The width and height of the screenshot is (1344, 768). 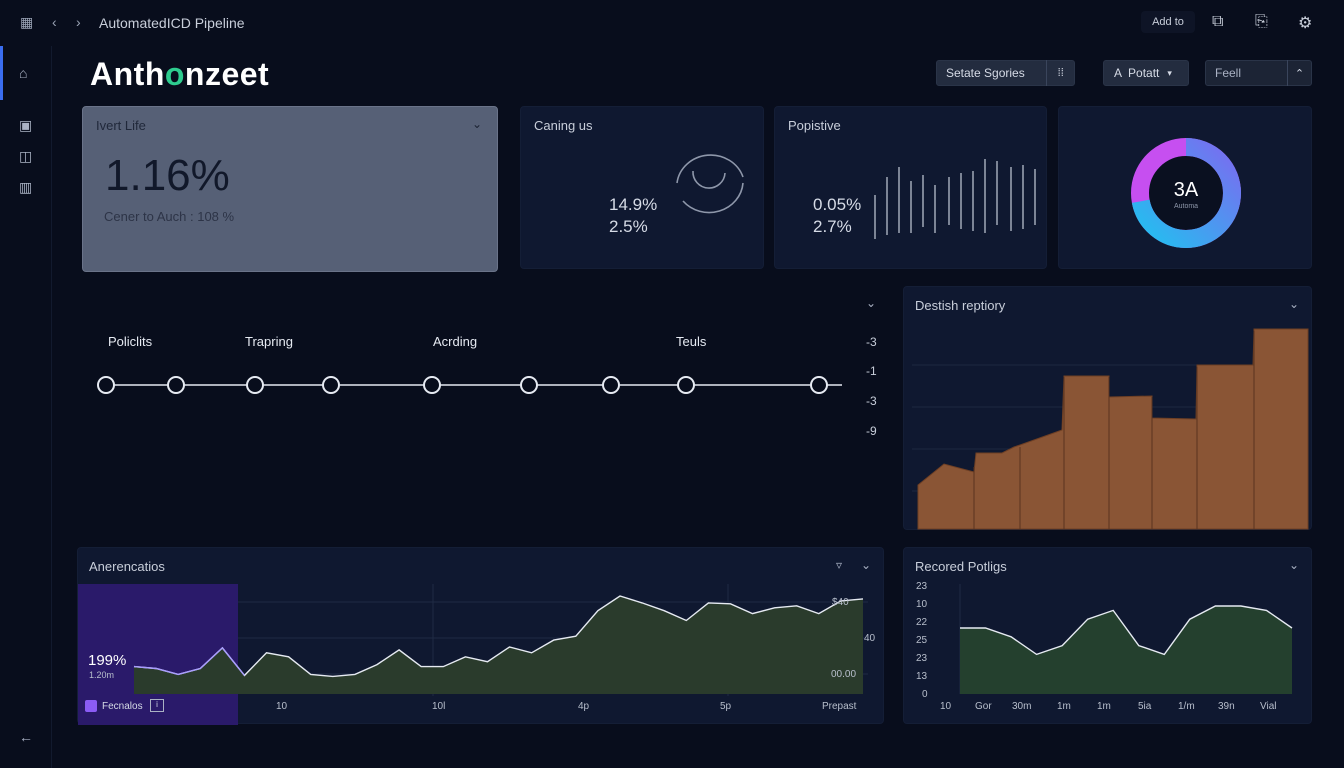 I want to click on back-icon: ‹, so click(x=54, y=22).